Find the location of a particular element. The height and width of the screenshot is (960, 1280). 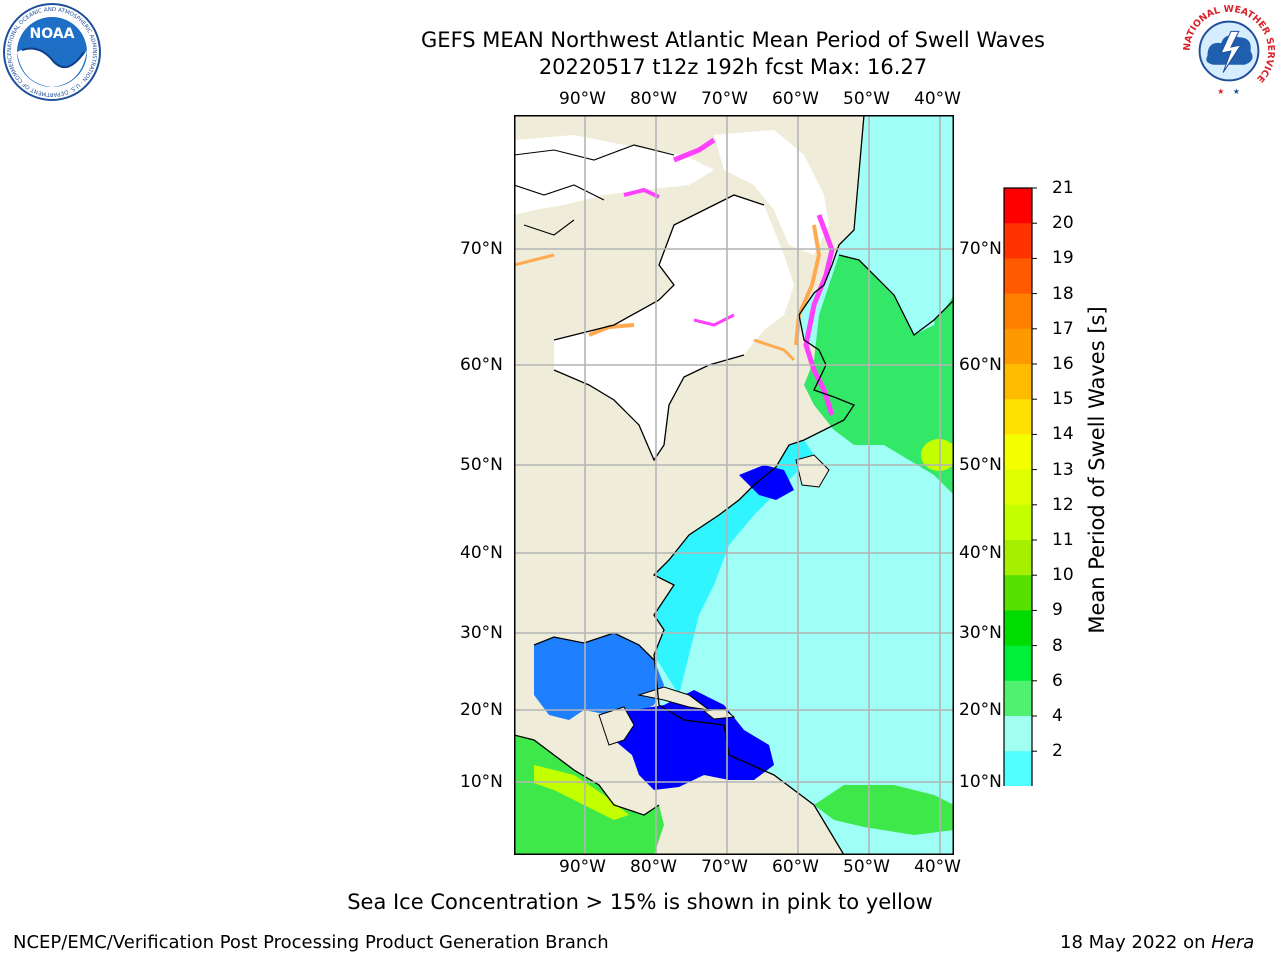

colorbar-tick-label: 18 is located at coordinates (1063, 293).